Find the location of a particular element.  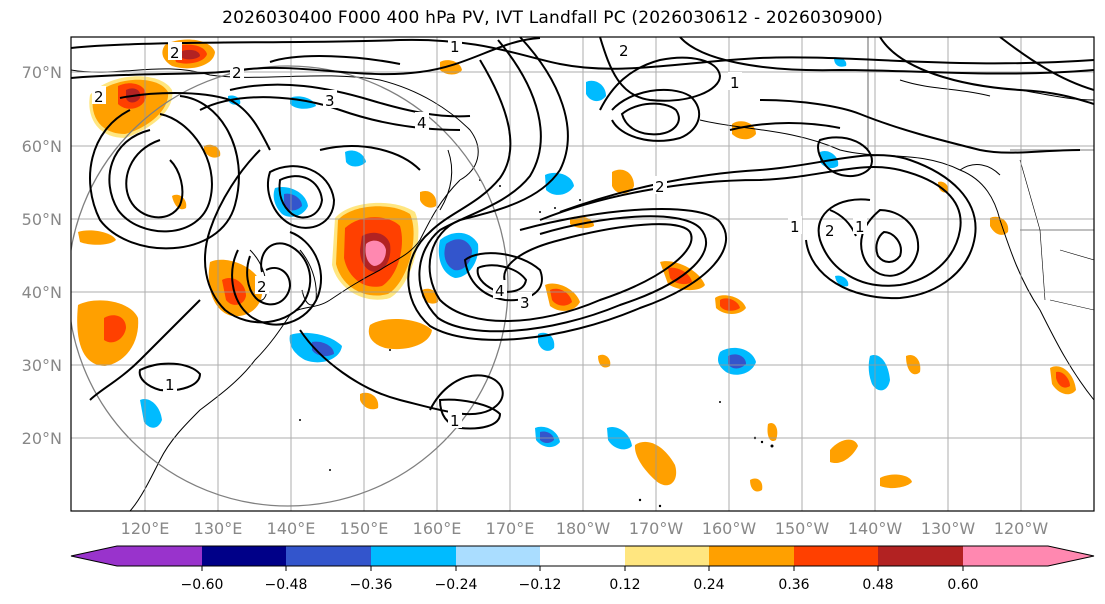

colorbar-ticks is located at coordinates (582, 568).